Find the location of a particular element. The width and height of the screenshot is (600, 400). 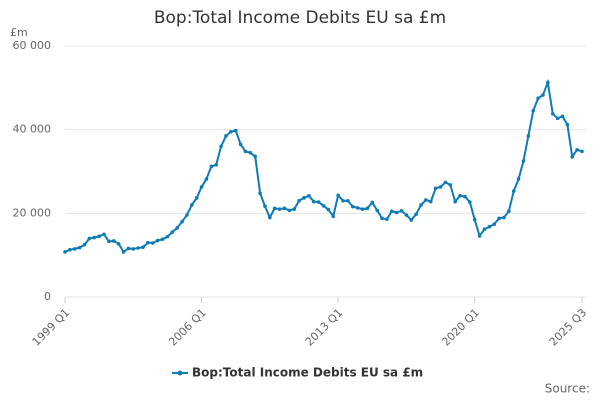

chart-title: Bop:Total Income Debits EU sa £m is located at coordinates (300, 18).